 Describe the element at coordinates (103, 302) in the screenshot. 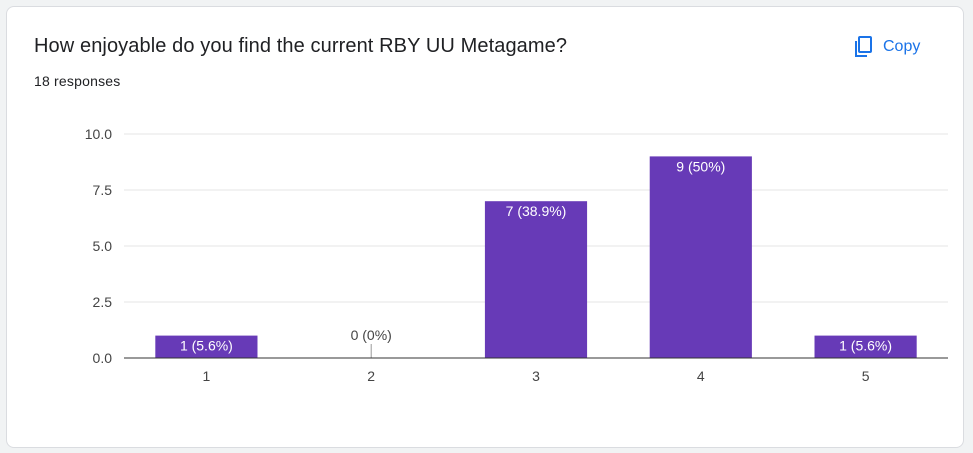

I see `y-tick-label: 2.5` at that location.